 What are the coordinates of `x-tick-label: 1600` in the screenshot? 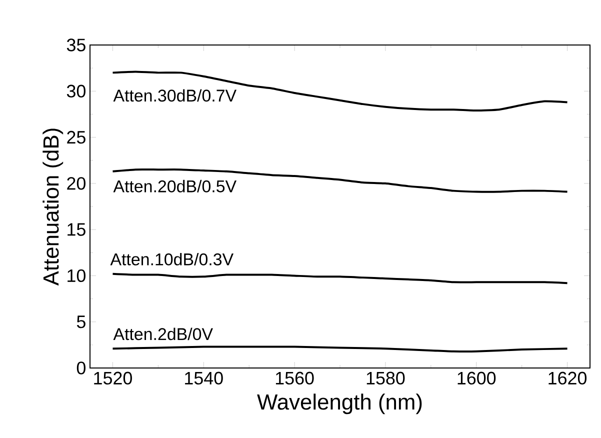 It's located at (477, 378).